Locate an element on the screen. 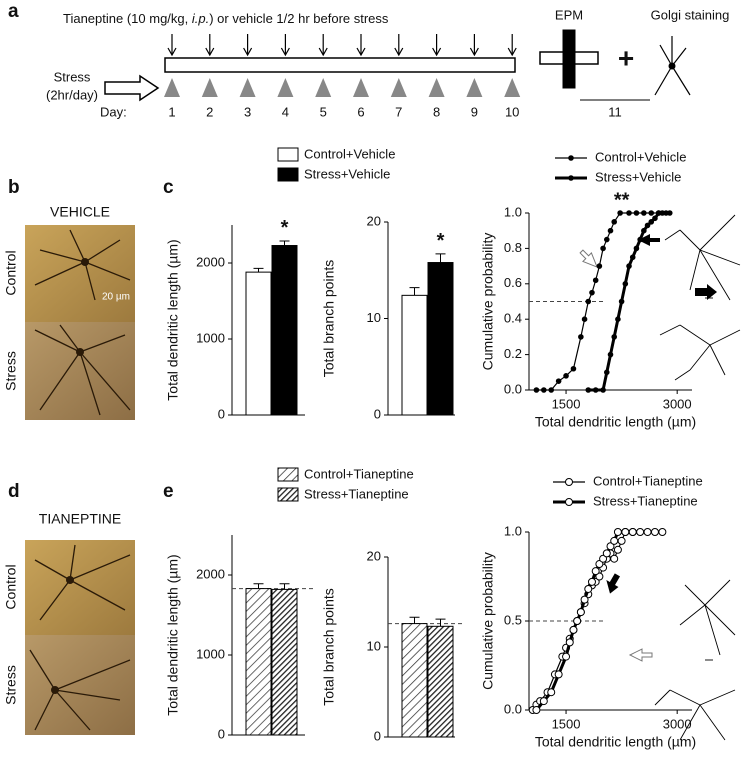 The image size is (746, 768). y-tick-label: 2000 is located at coordinates (210, 573).